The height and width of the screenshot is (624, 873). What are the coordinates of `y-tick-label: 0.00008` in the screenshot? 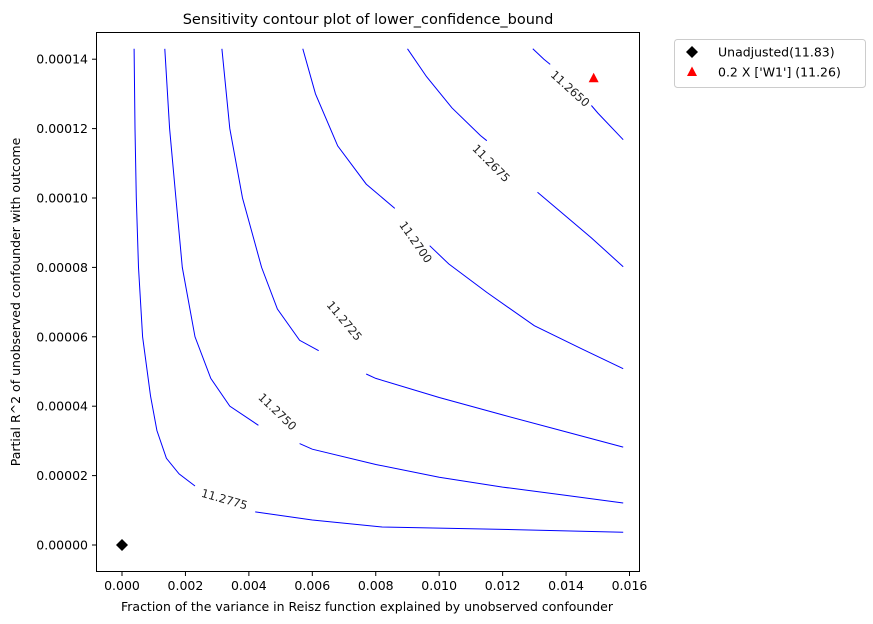 It's located at (62, 267).